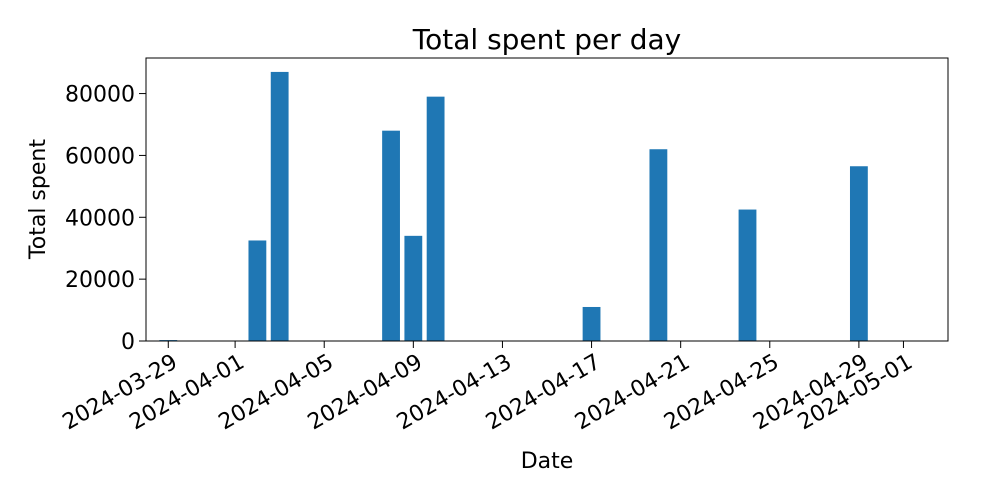  What do you see at coordinates (100, 280) in the screenshot?
I see `y-tick-label: 20000` at bounding box center [100, 280].